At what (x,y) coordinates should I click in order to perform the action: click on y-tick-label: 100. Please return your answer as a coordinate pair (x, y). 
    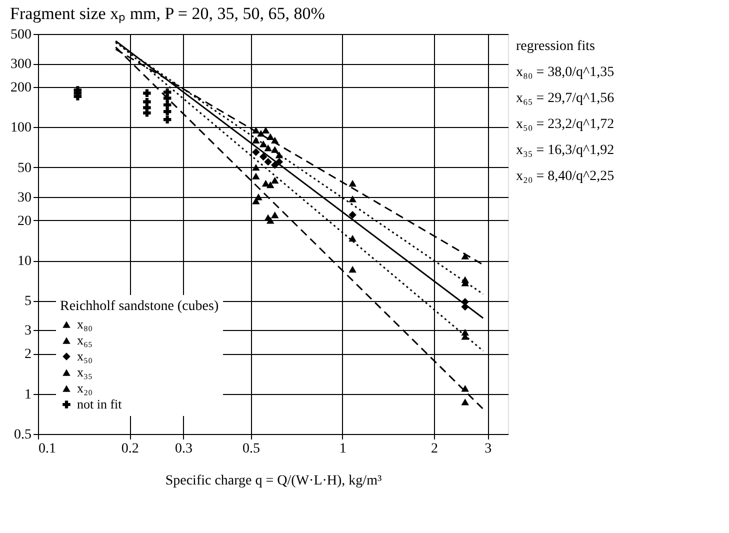
    Looking at the image, I should click on (21, 128).